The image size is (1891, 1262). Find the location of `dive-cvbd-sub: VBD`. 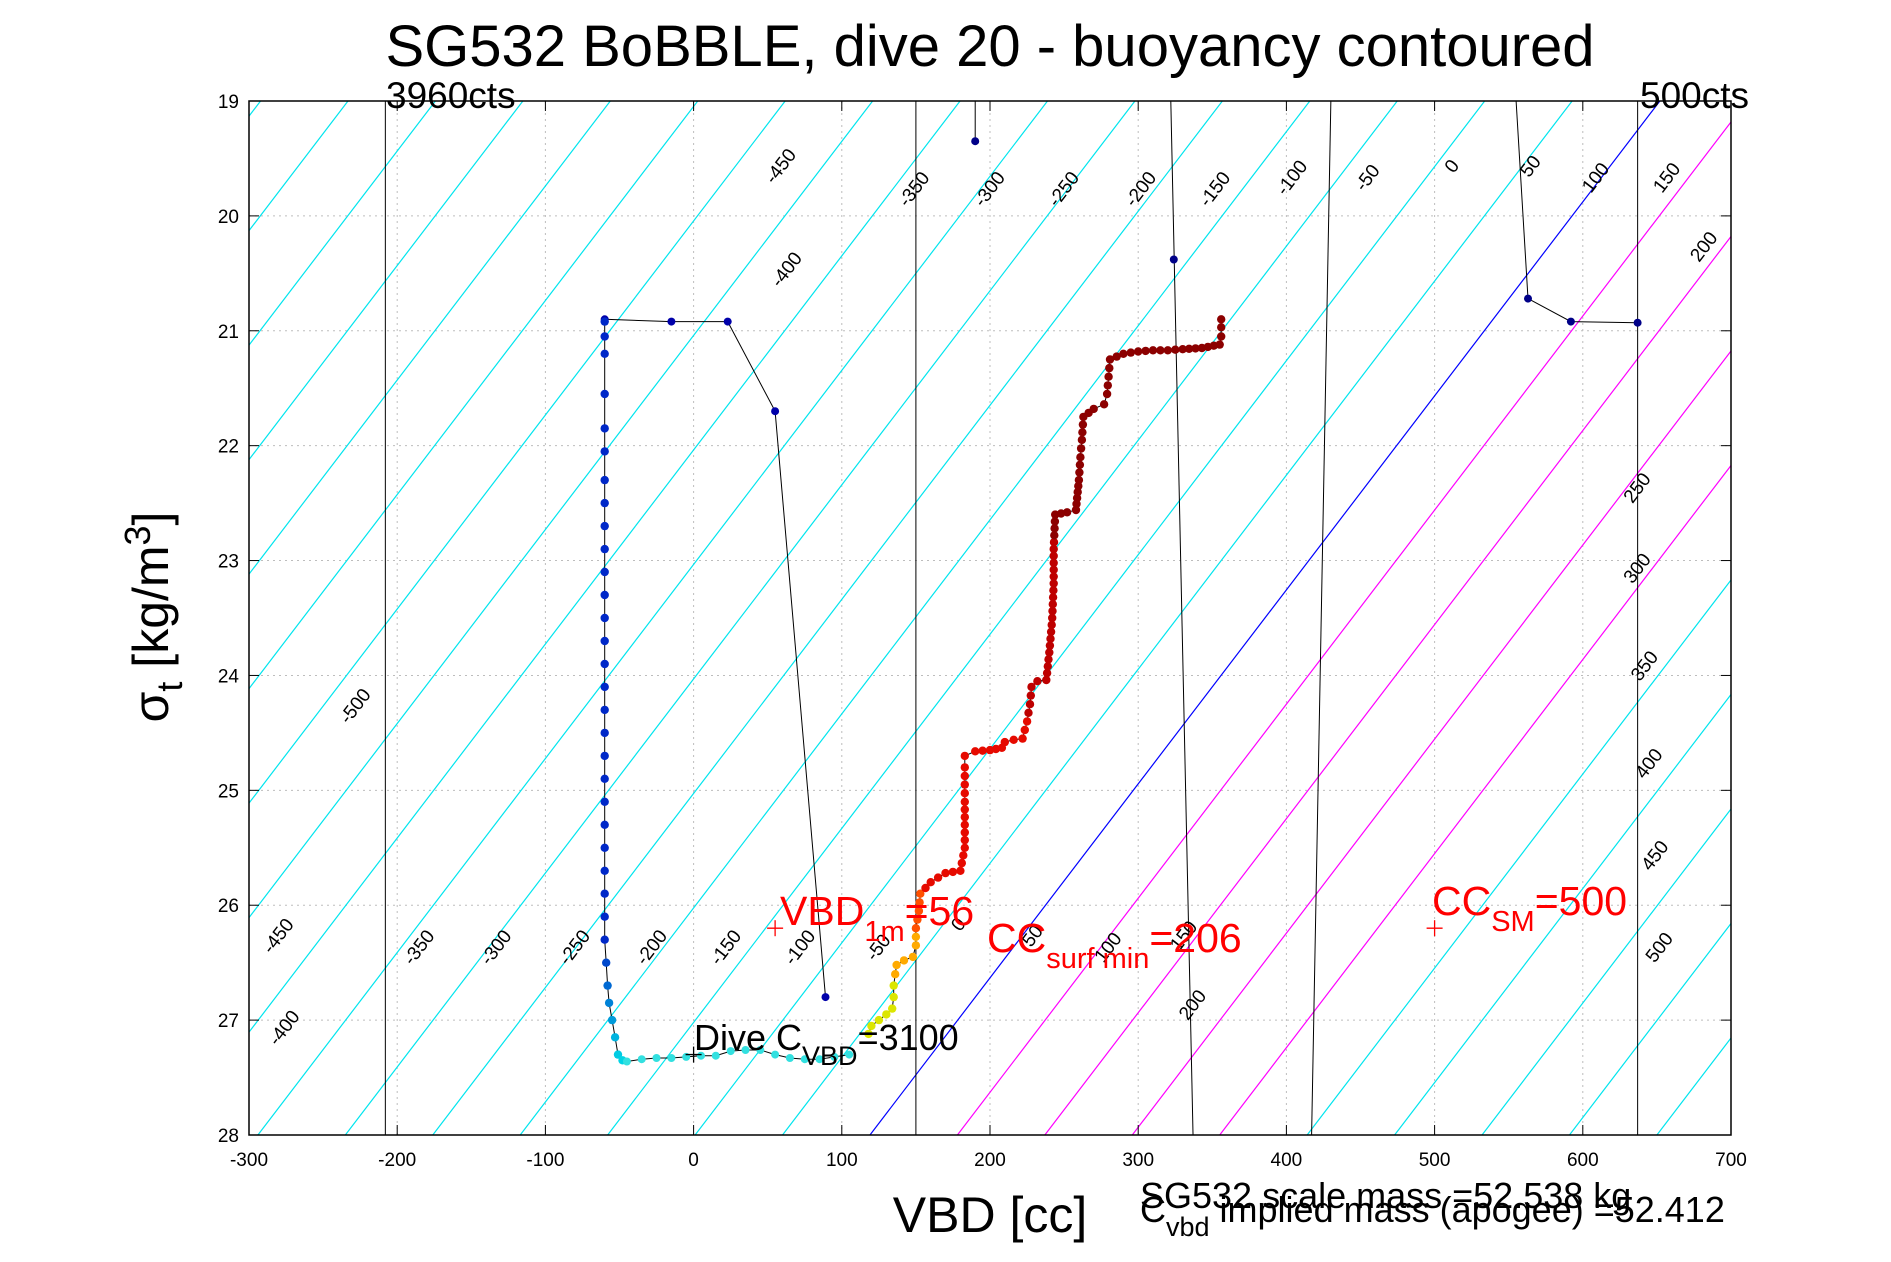

dive-cvbd-sub: VBD is located at coordinates (830, 1056).